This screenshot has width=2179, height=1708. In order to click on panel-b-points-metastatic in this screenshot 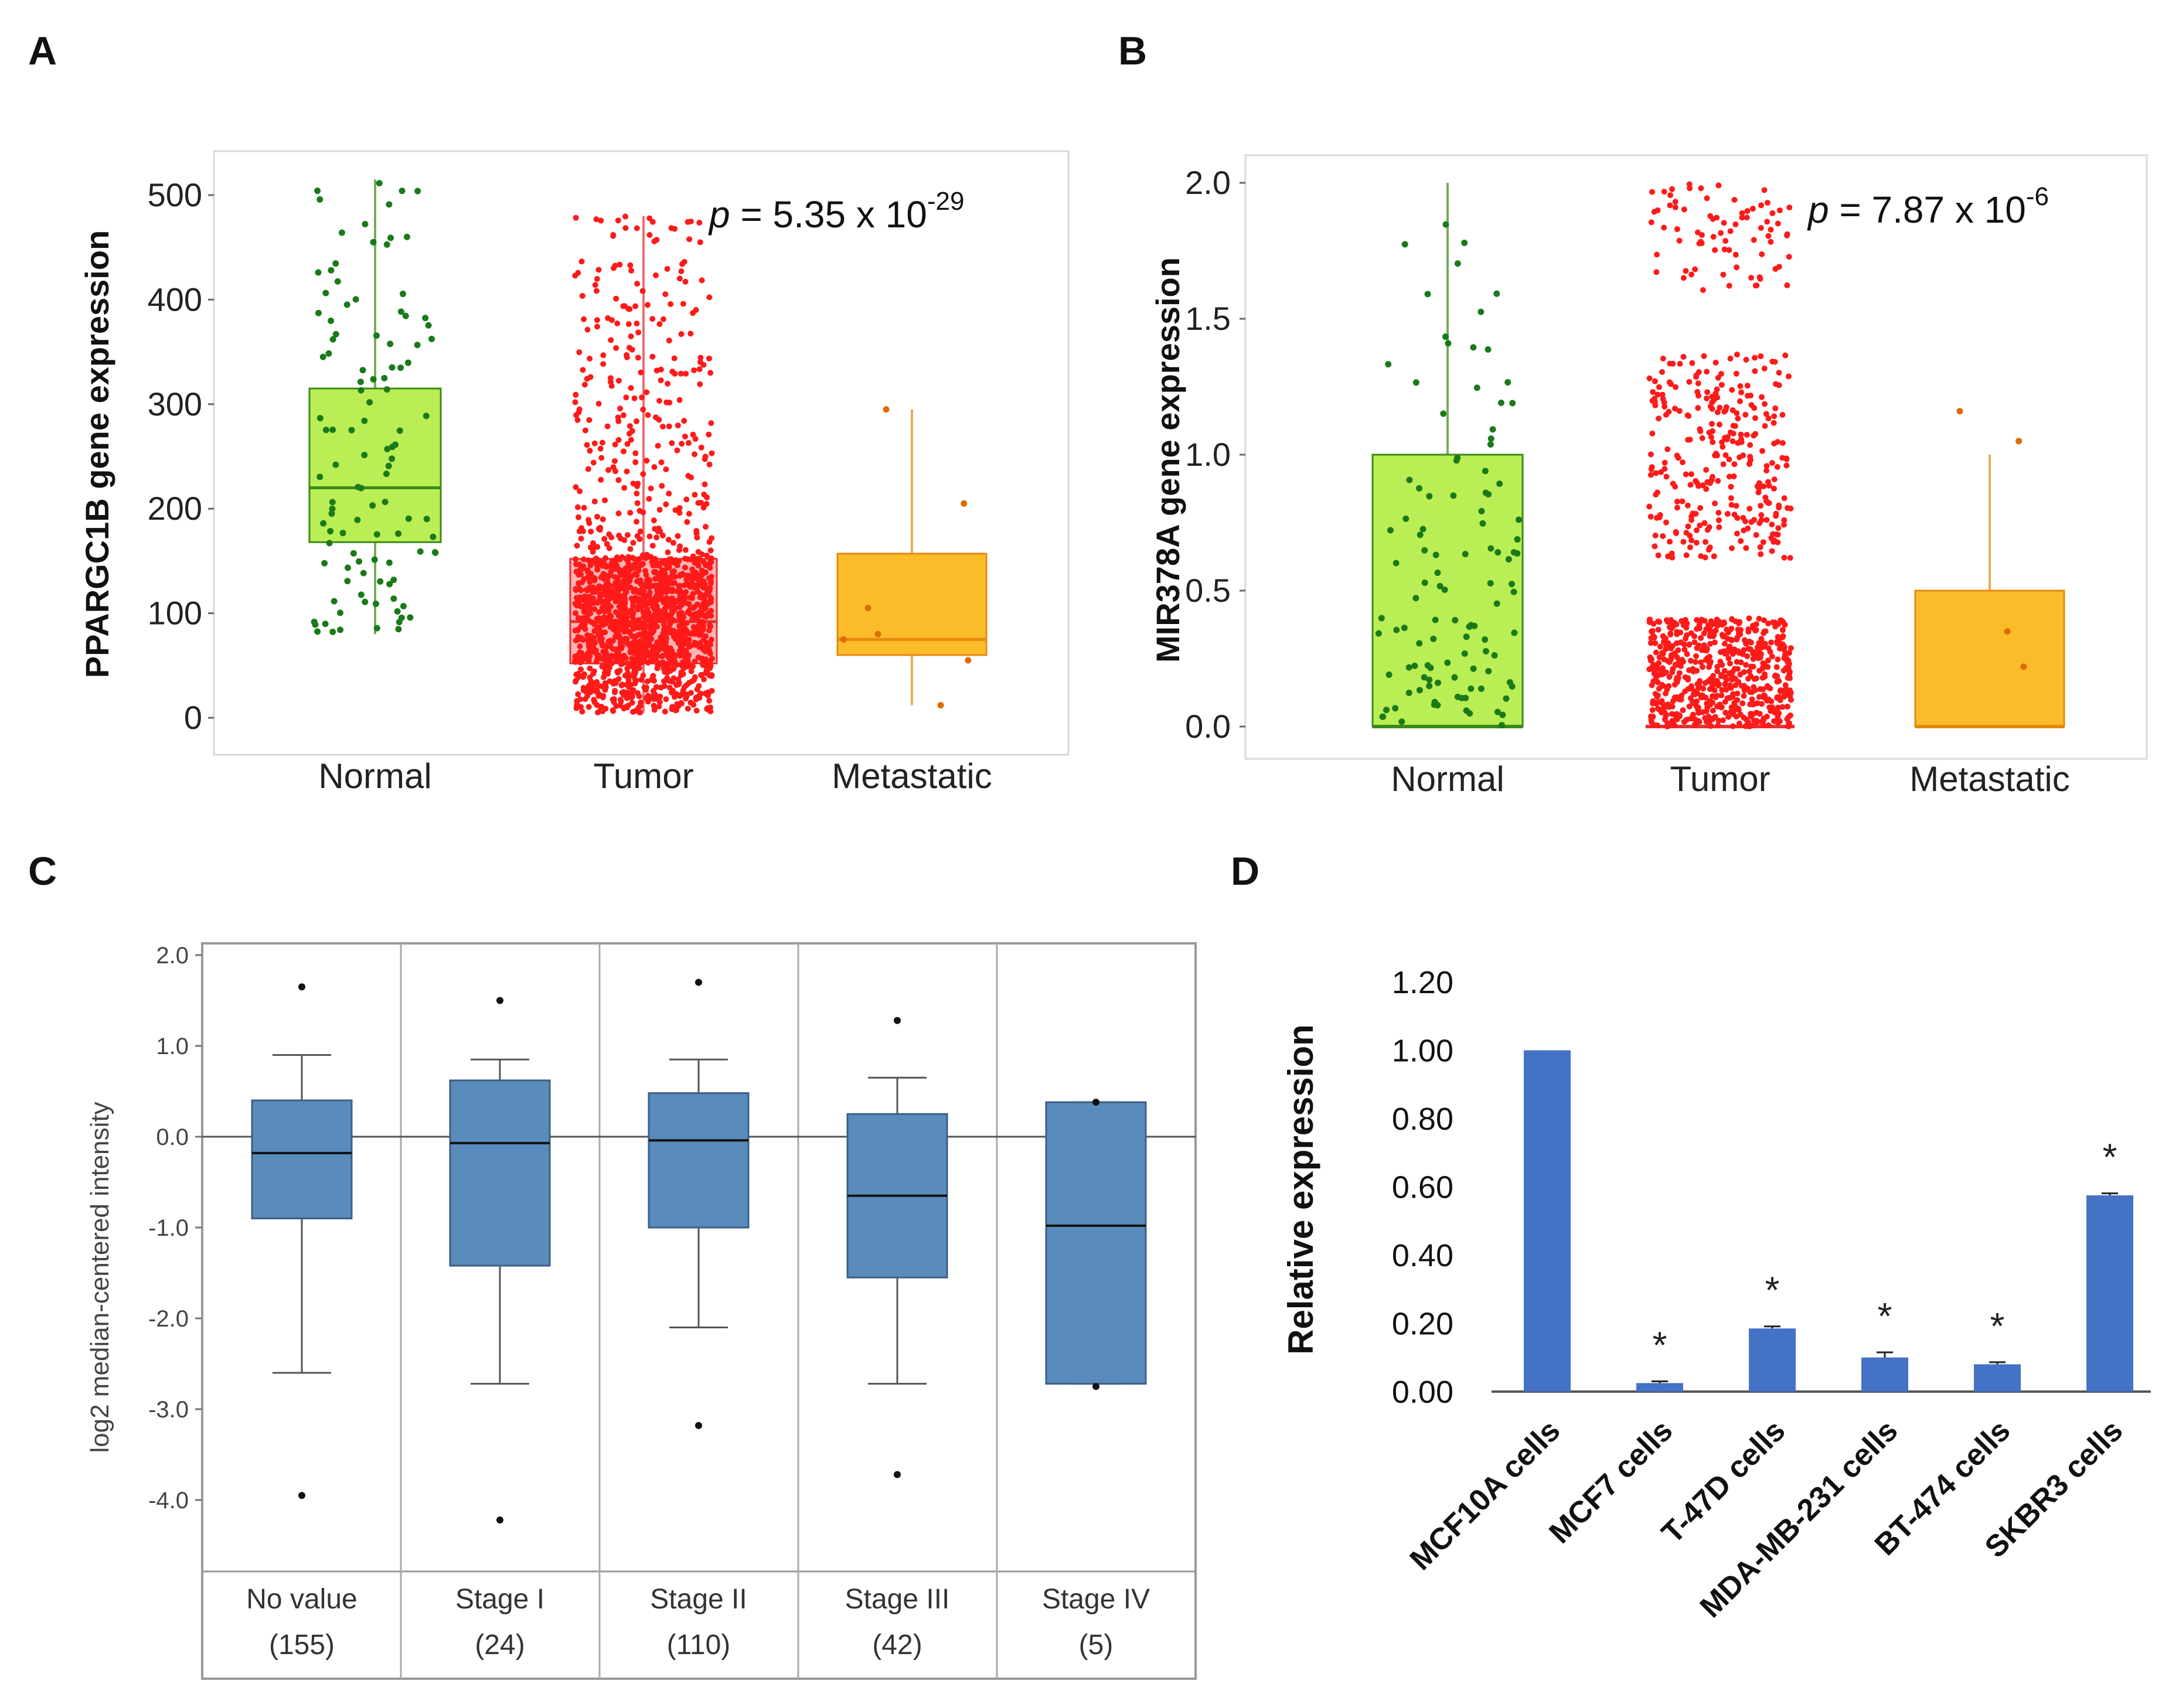, I will do `click(1991, 539)`.